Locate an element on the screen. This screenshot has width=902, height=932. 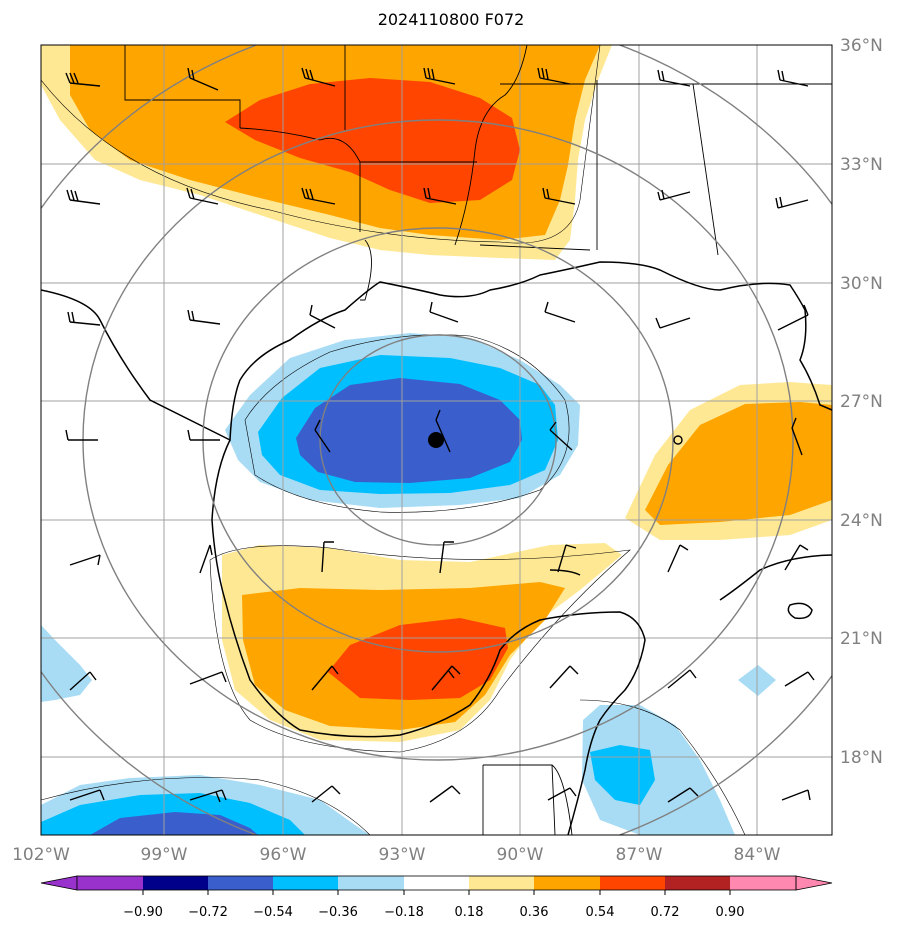
positive-anomaly-south is located at coordinates (422, 642).